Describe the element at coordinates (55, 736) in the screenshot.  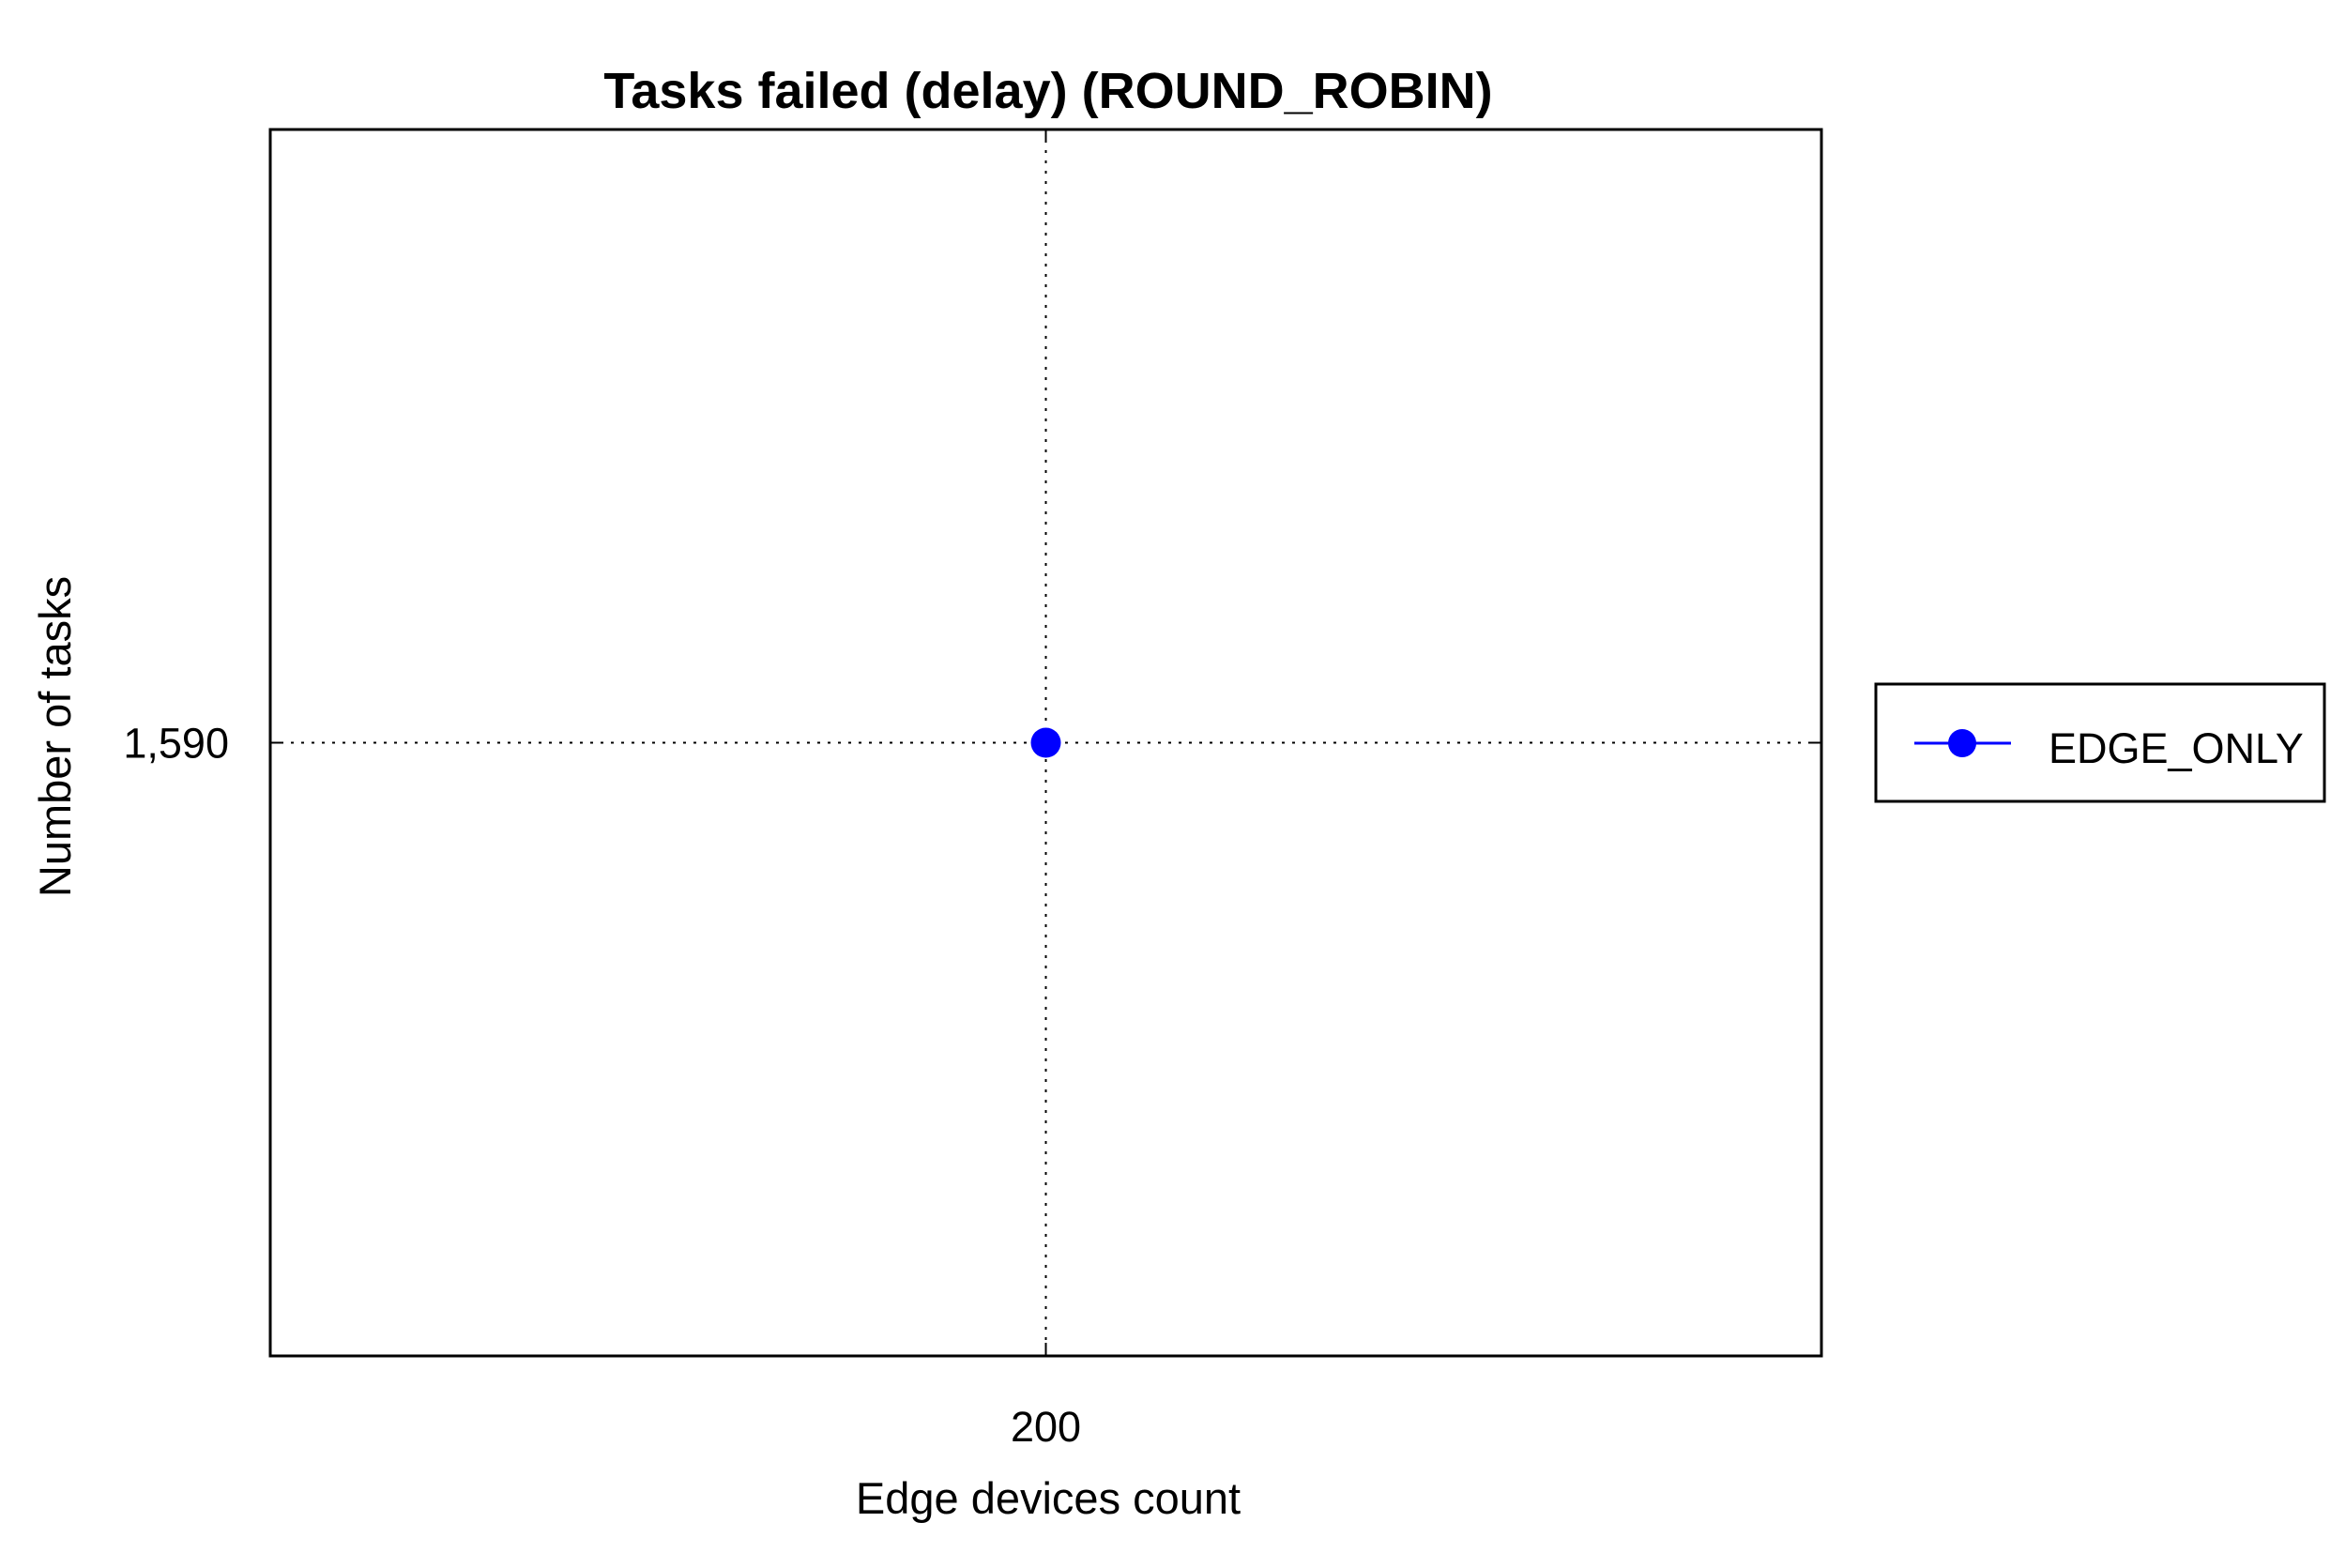
I see `y-axis-label: Number of tasks` at that location.